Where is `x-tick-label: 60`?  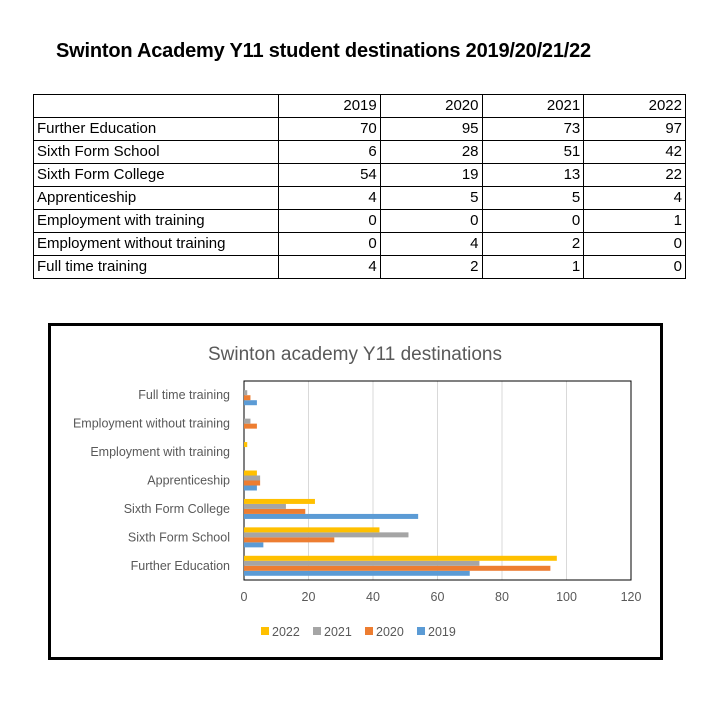
x-tick-label: 60 is located at coordinates (438, 597).